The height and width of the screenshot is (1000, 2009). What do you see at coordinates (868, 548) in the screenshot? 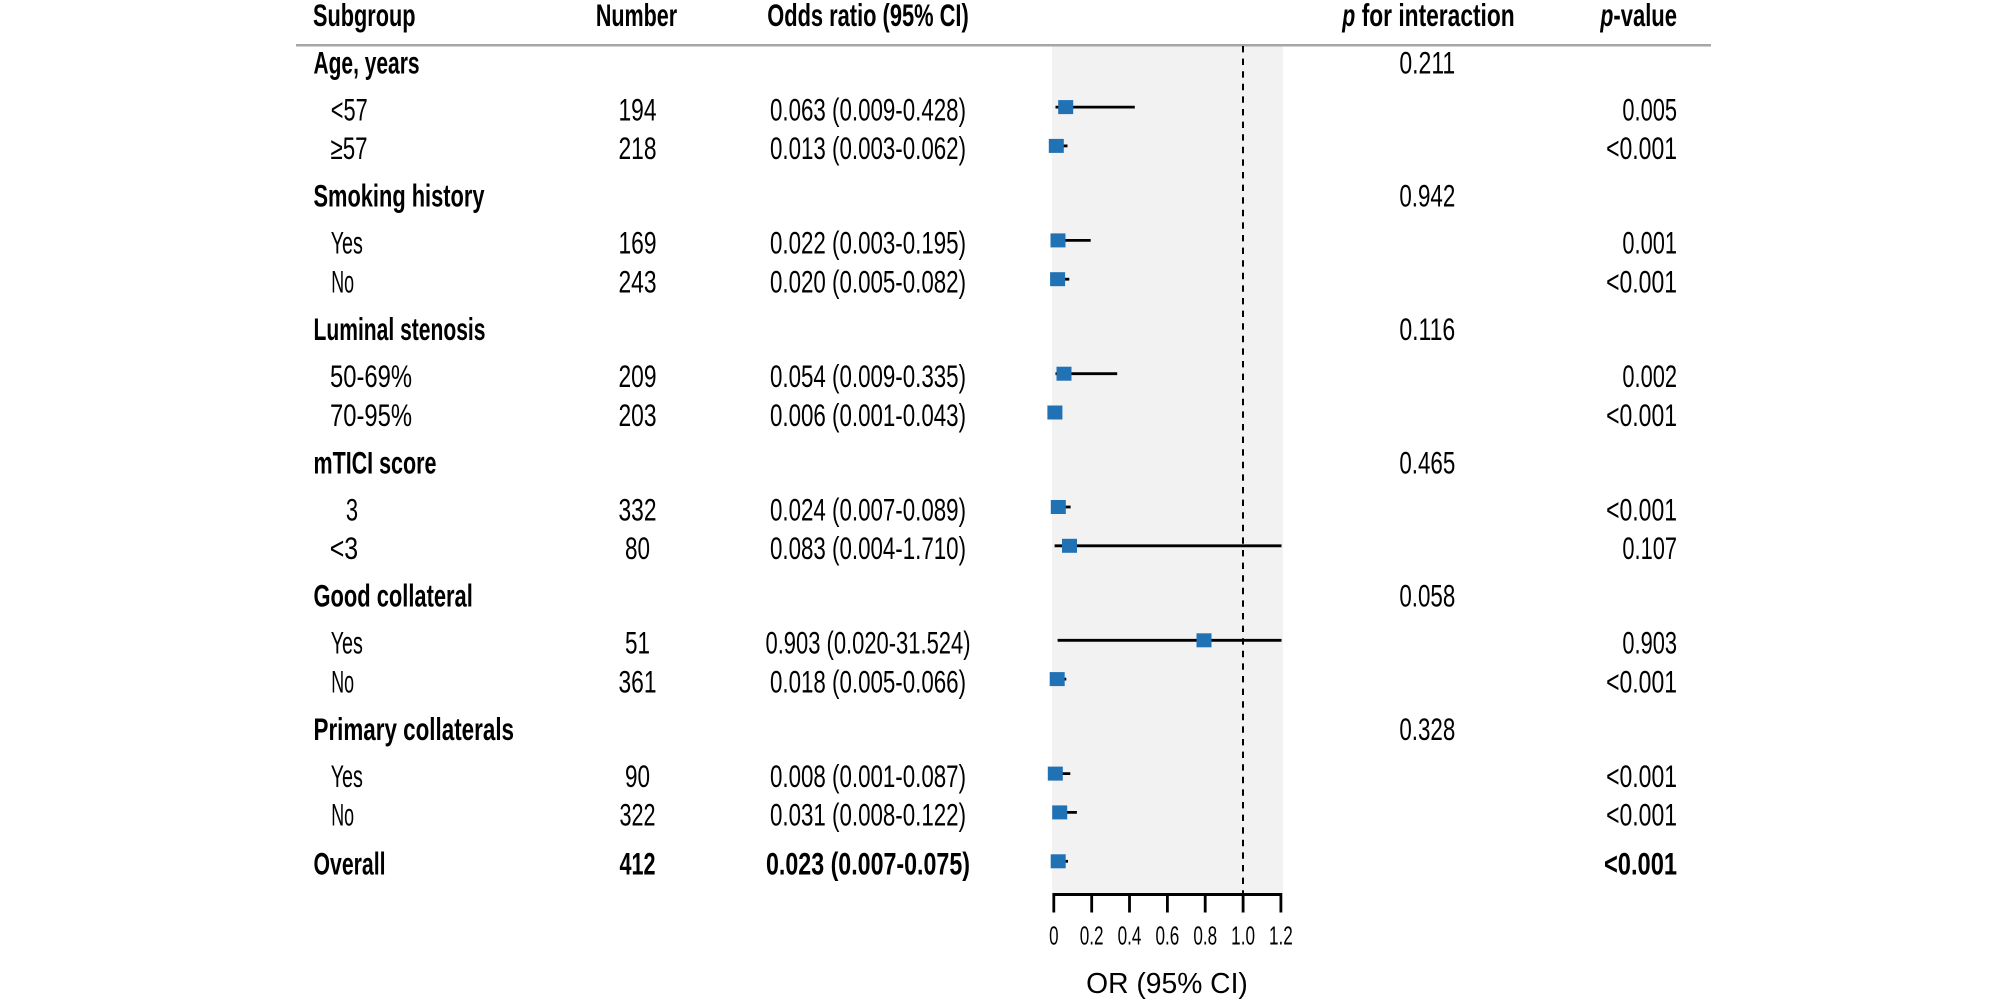
I see `svg-text: 0.083 (0.004-1.710)` at bounding box center [868, 548].